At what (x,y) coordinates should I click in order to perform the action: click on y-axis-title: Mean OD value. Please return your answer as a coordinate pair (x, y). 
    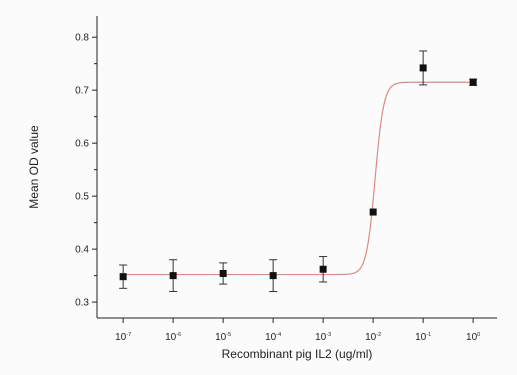
    Looking at the image, I should click on (34, 167).